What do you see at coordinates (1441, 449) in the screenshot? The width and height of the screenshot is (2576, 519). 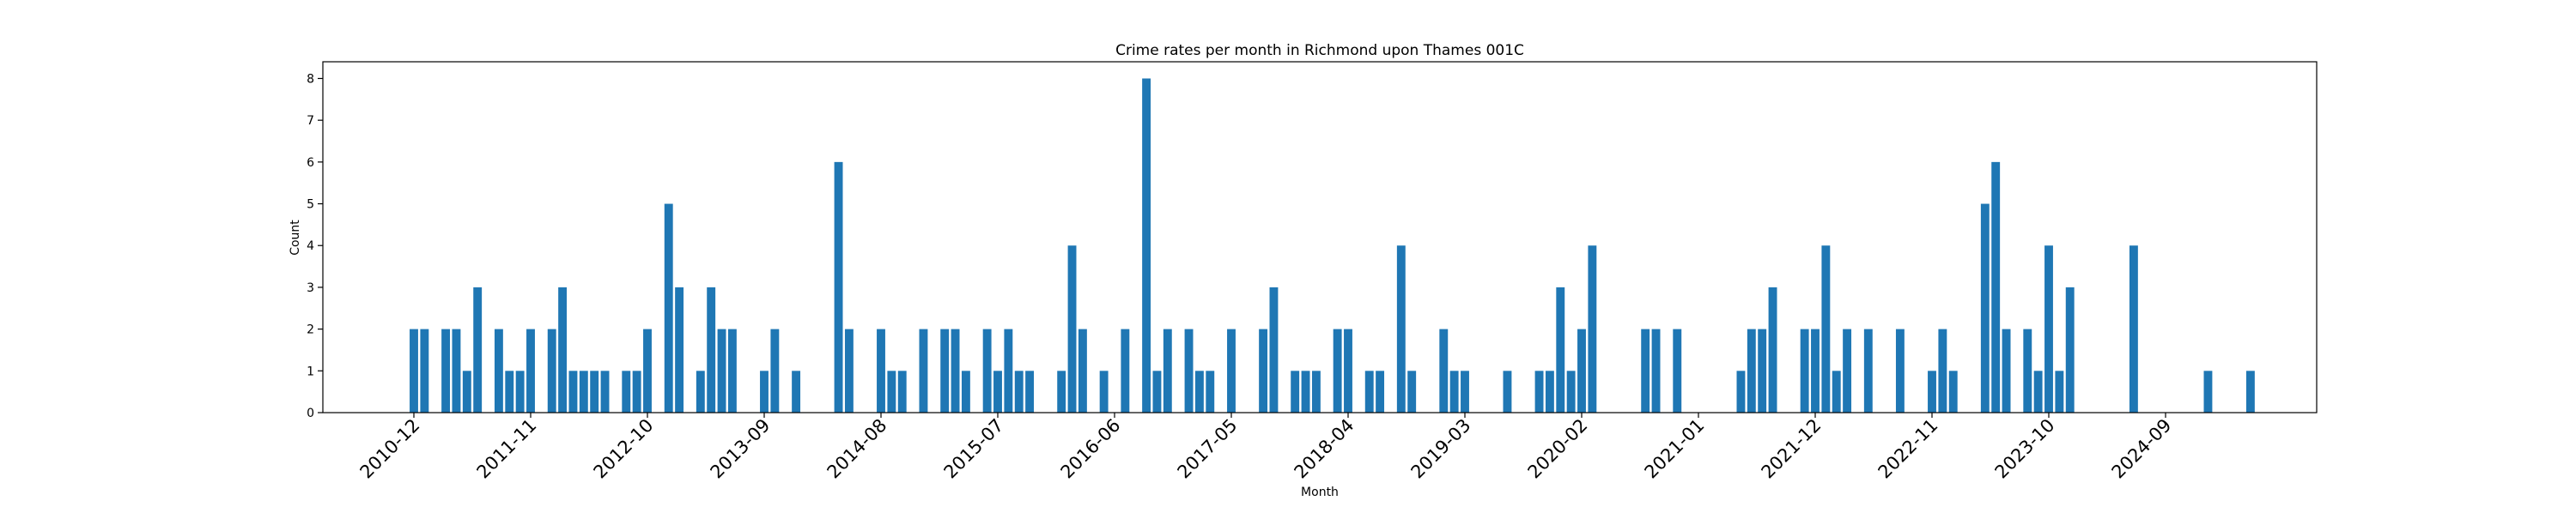 I see `x-tick-label: 2019-03` at bounding box center [1441, 449].